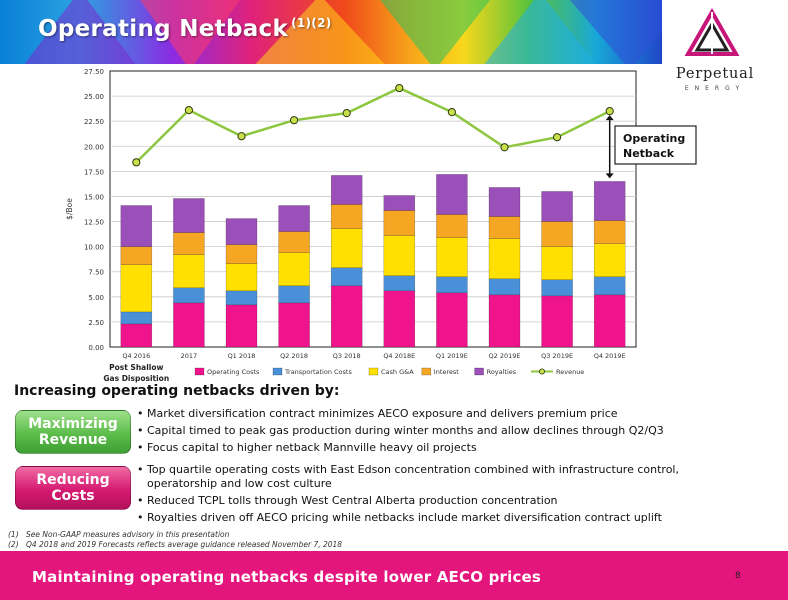 The width and height of the screenshot is (788, 600). What do you see at coordinates (452, 356) in the screenshot?
I see `x-tick-label: Q1 2019E` at bounding box center [452, 356].